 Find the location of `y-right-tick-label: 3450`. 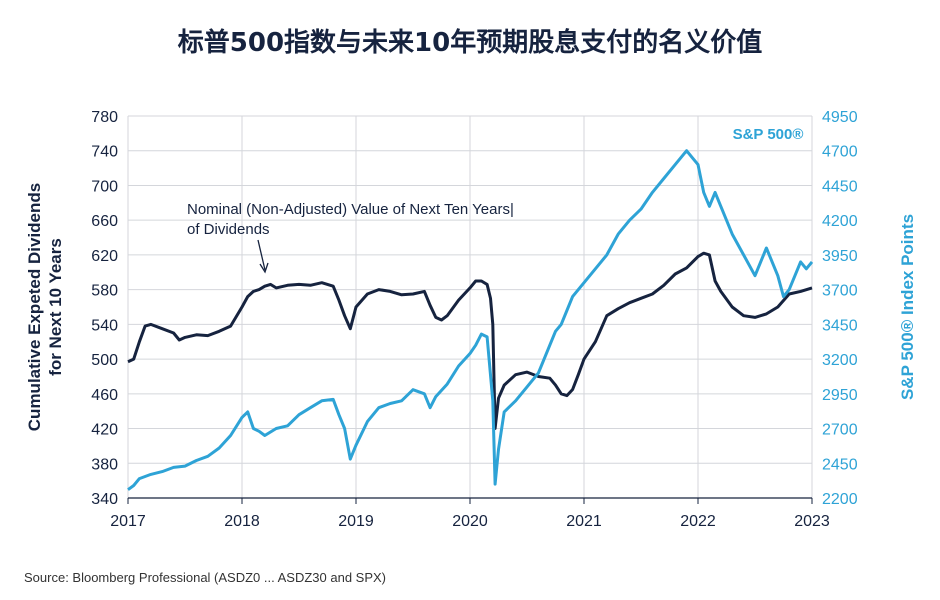

y-right-tick-label: 3450 is located at coordinates (840, 325).